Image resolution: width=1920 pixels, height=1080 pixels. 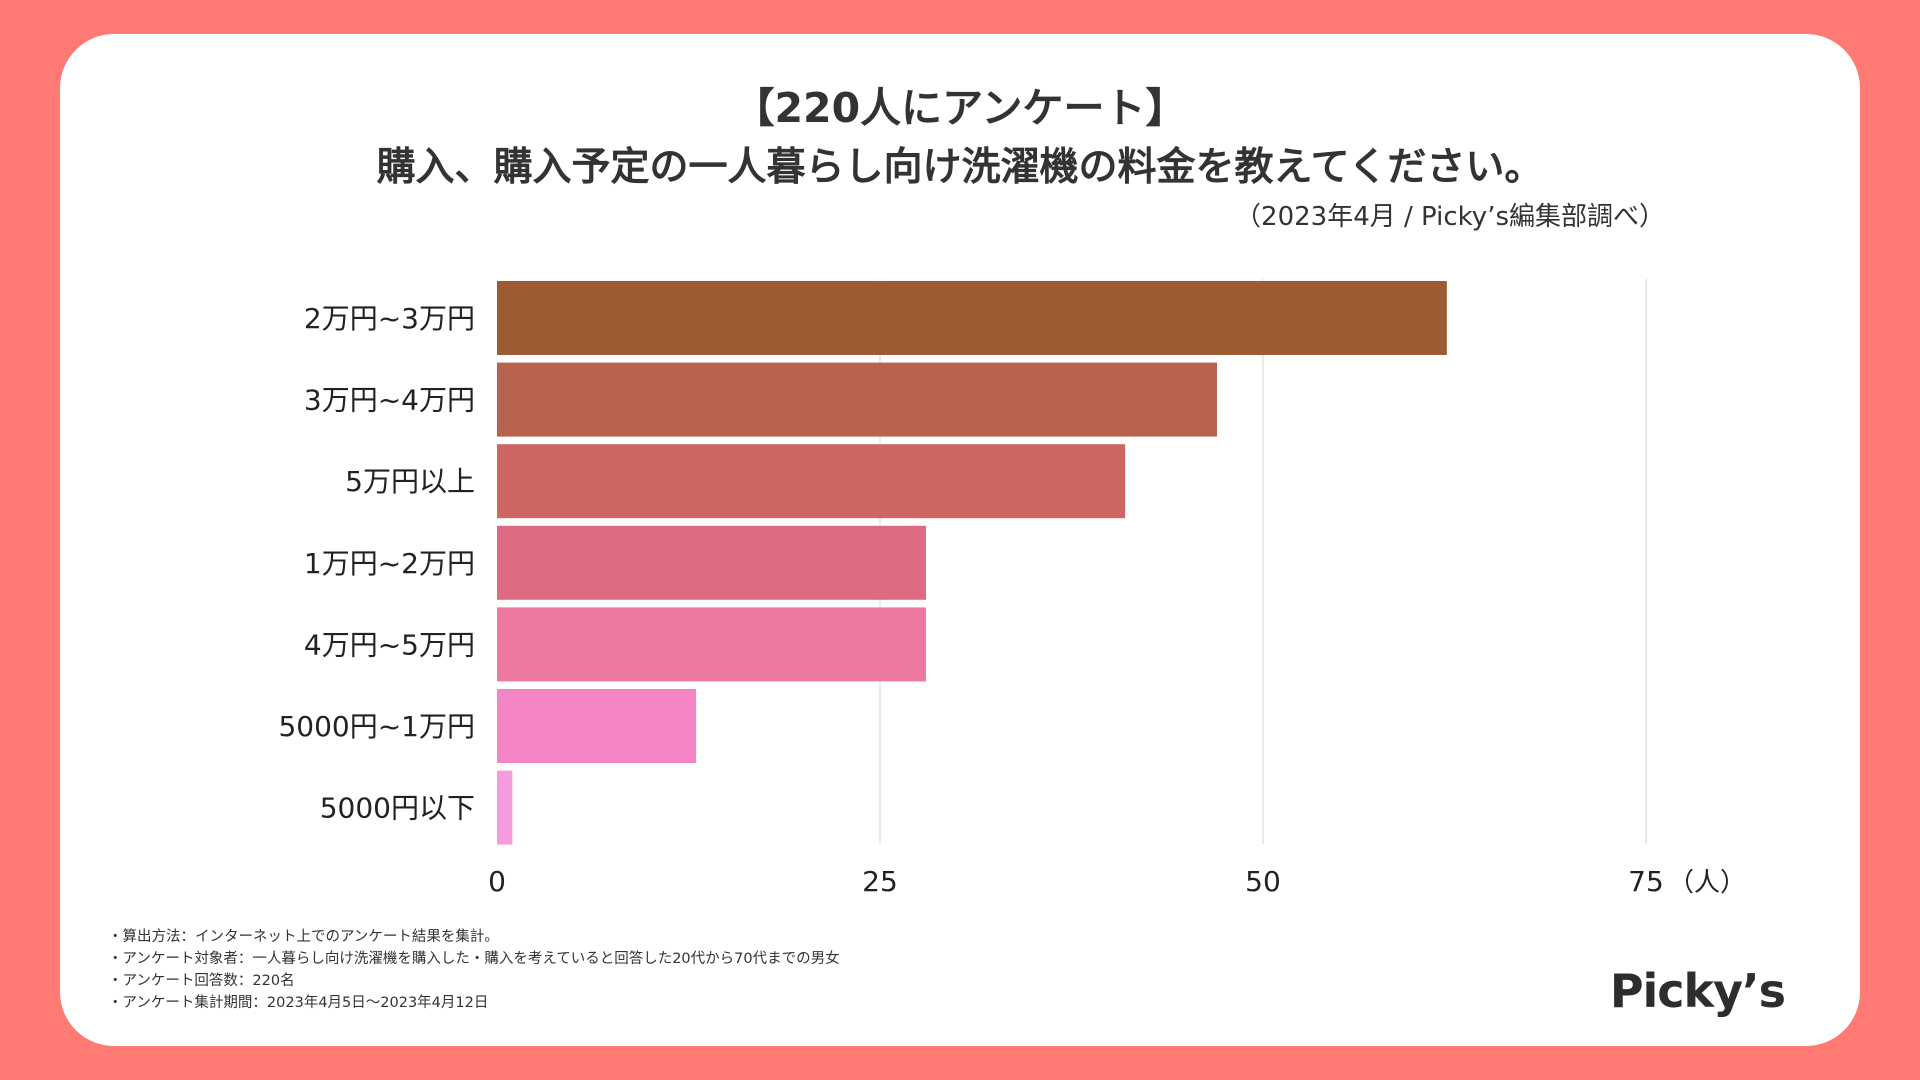 What do you see at coordinates (497, 881) in the screenshot?
I see `x-tick-label-0: 0` at bounding box center [497, 881].